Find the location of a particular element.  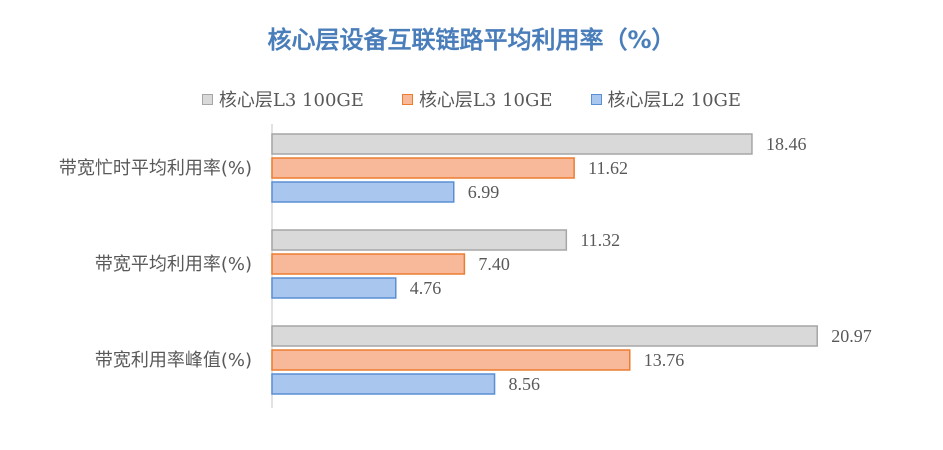

legend-swatch-l3-100ge is located at coordinates (207, 99).